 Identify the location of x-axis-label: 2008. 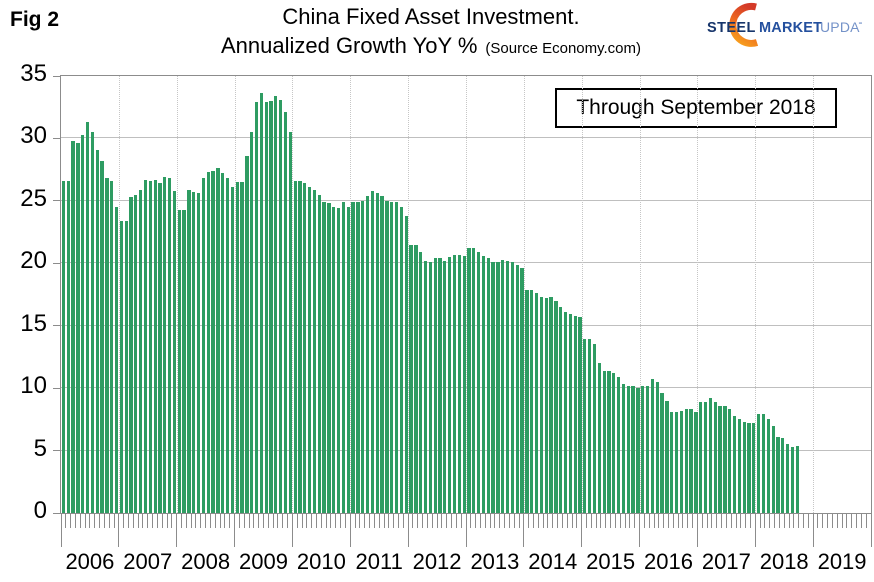
(206, 561).